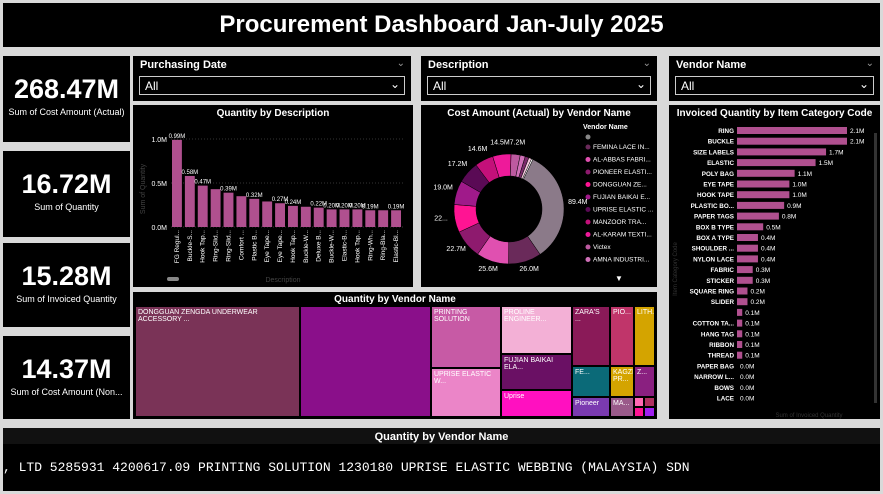  Describe the element at coordinates (774, 85) in the screenshot. I see `vendor-name-dropdown: All ⌄` at that location.